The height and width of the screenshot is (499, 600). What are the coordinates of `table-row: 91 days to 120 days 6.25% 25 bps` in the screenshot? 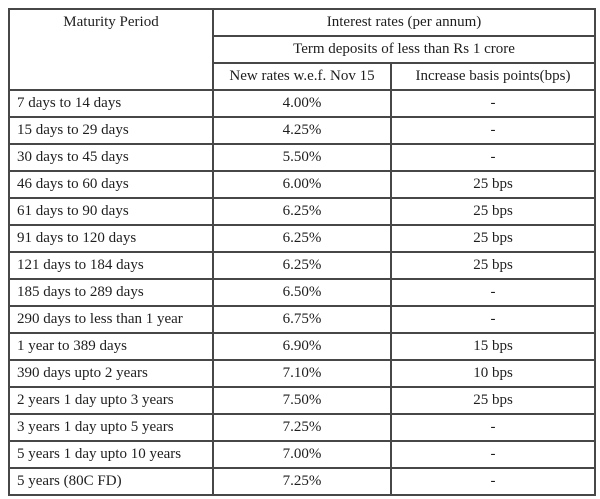 It's located at (302, 238).